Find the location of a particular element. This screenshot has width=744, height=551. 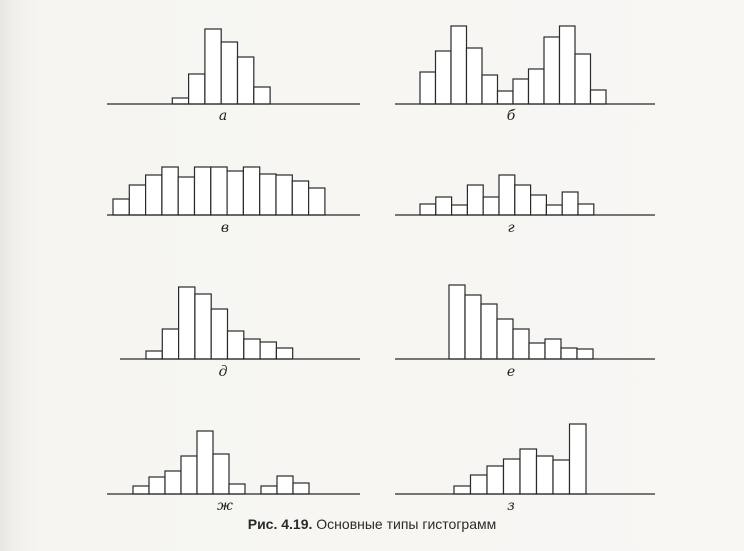

histogram-label: д is located at coordinates (223, 372).